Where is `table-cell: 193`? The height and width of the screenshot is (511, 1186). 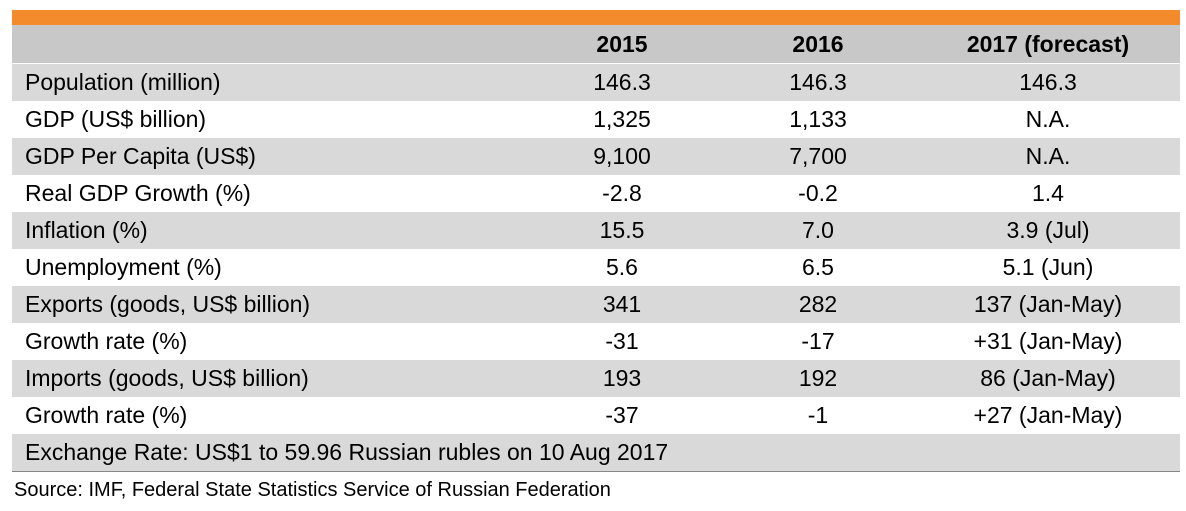 table-cell: 193 is located at coordinates (622, 378).